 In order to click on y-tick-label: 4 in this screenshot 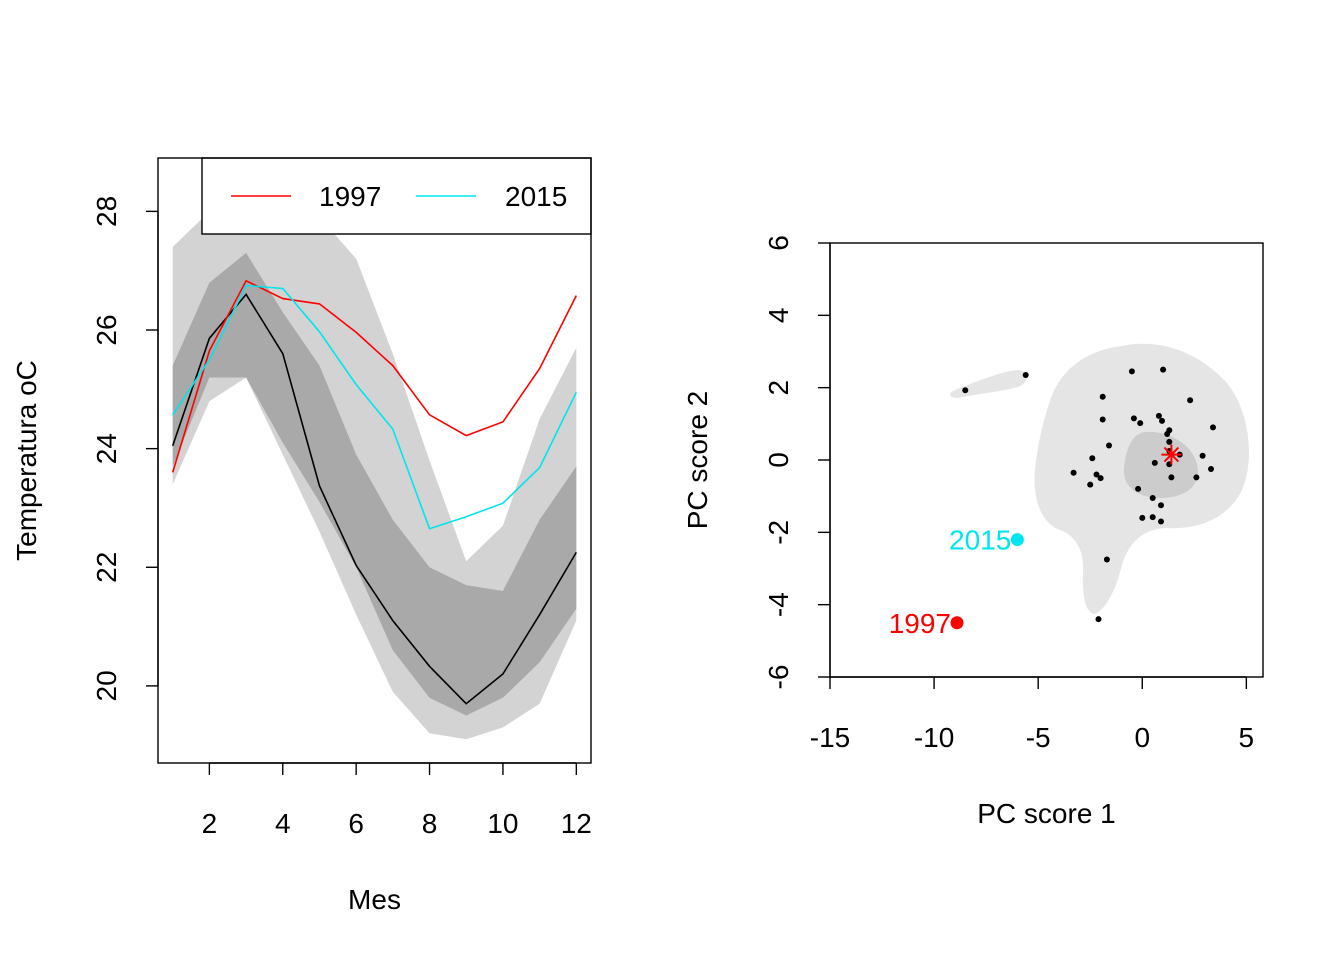, I will do `click(778, 316)`.